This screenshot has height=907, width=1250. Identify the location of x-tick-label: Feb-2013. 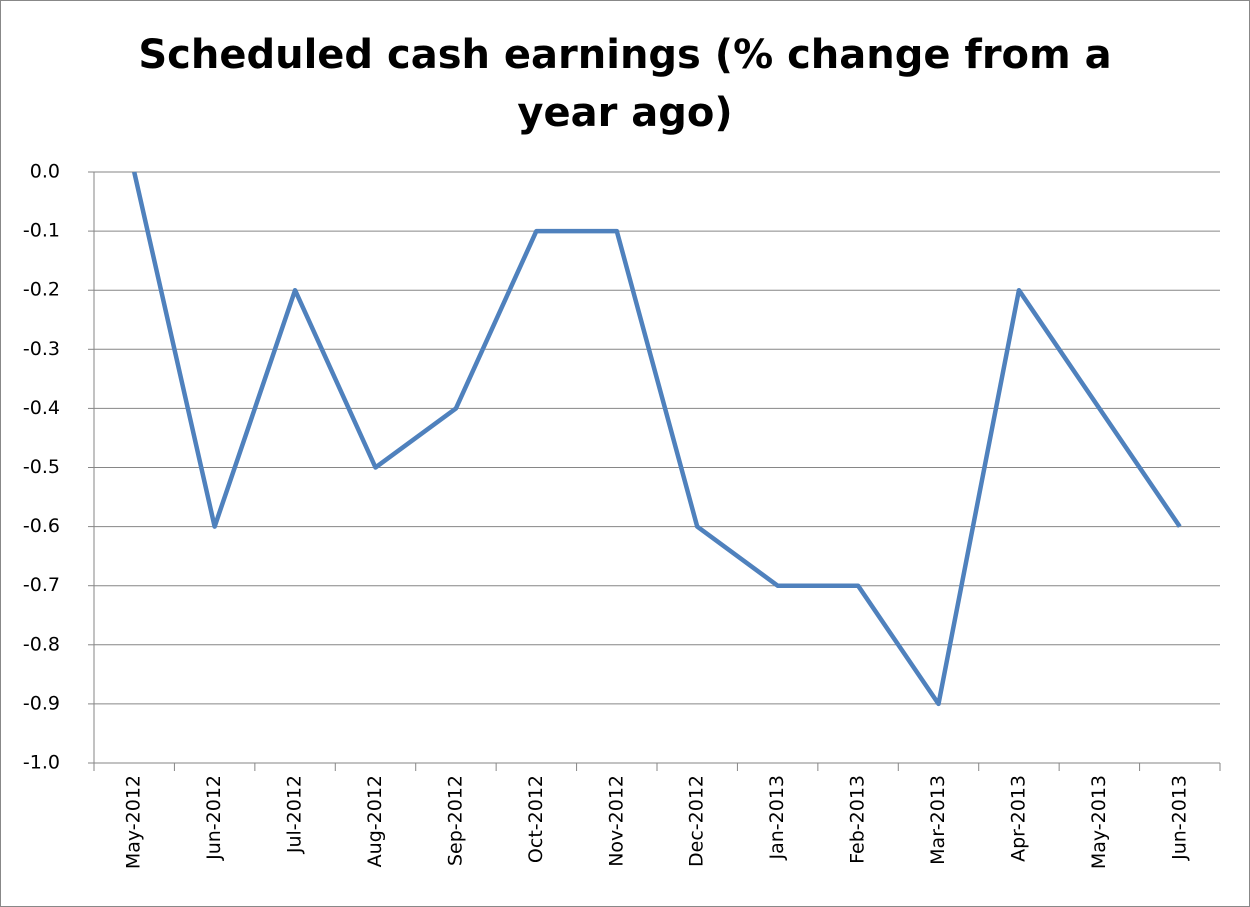
(858, 819).